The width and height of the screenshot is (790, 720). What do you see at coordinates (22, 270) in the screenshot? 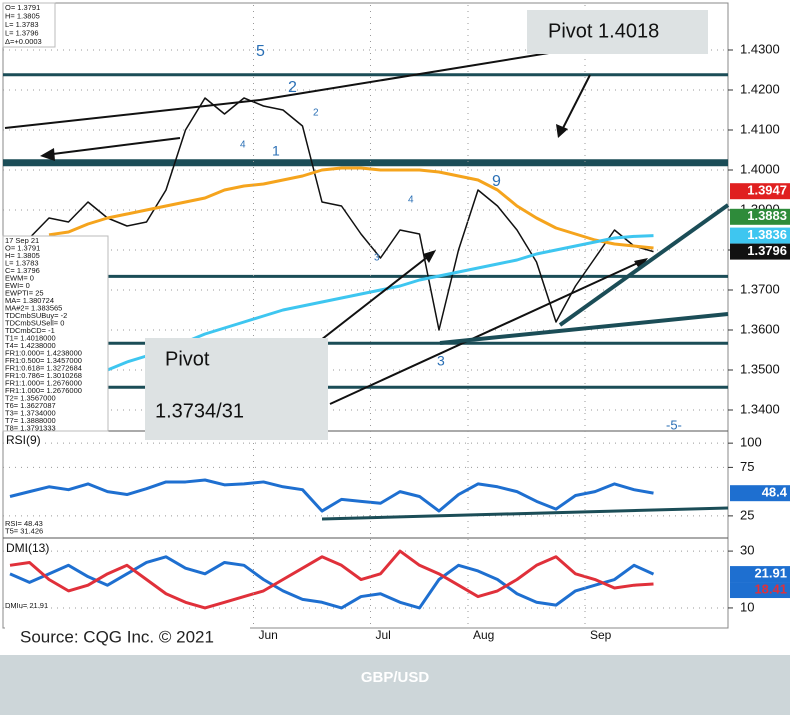
I see `info-line: C= 1.3796` at bounding box center [22, 270].